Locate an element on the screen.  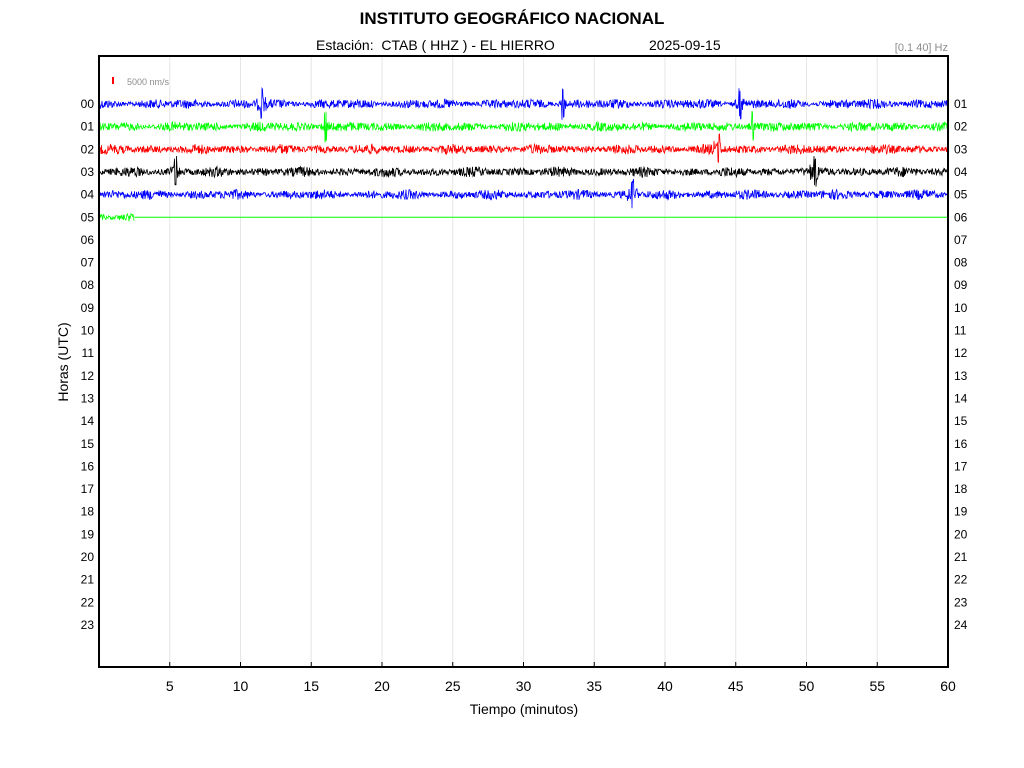
x-tick-label: 10 is located at coordinates (241, 686).